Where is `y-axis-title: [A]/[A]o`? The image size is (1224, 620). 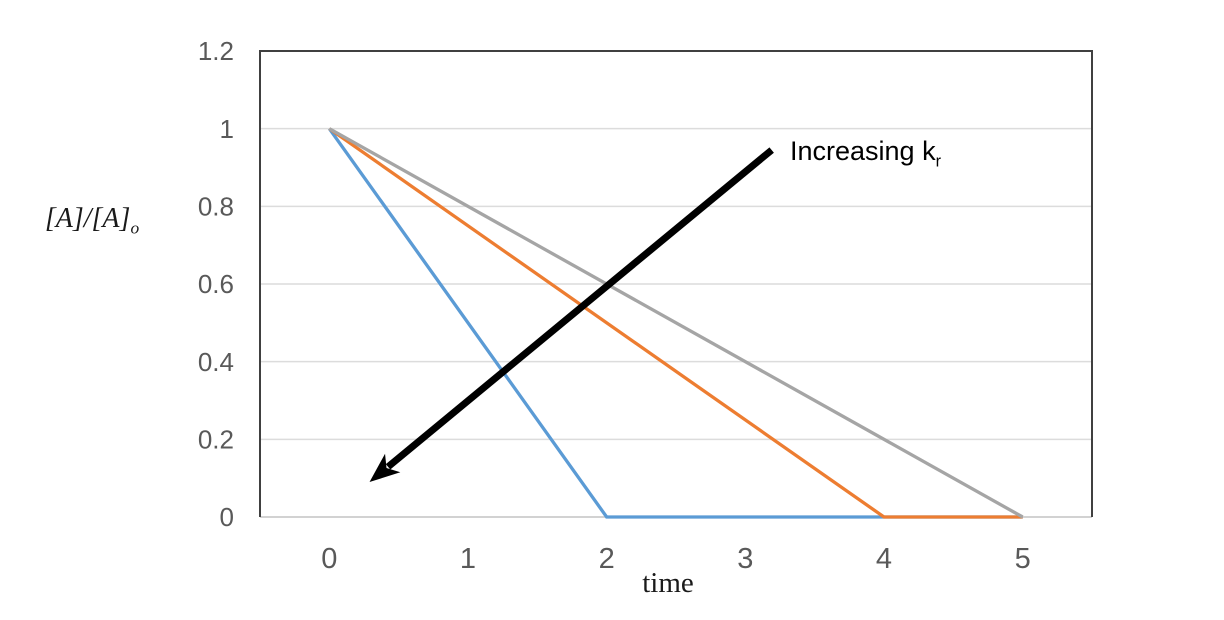
y-axis-title: [A]/[A]o is located at coordinates (92, 221).